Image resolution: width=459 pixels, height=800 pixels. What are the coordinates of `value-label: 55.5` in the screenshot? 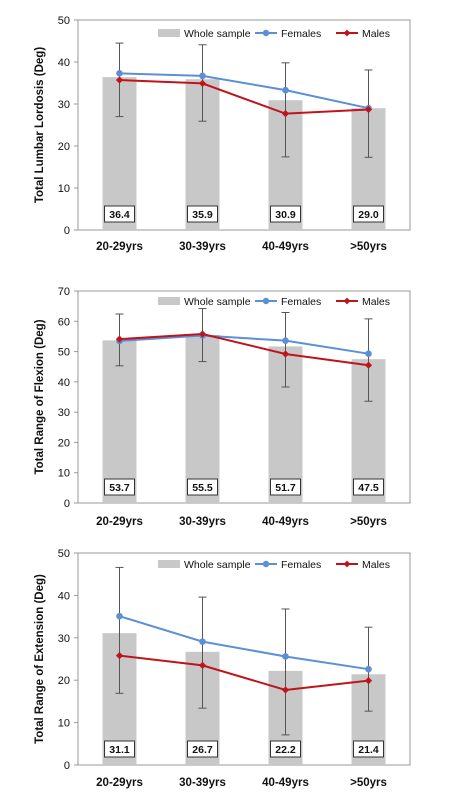 It's located at (202, 488).